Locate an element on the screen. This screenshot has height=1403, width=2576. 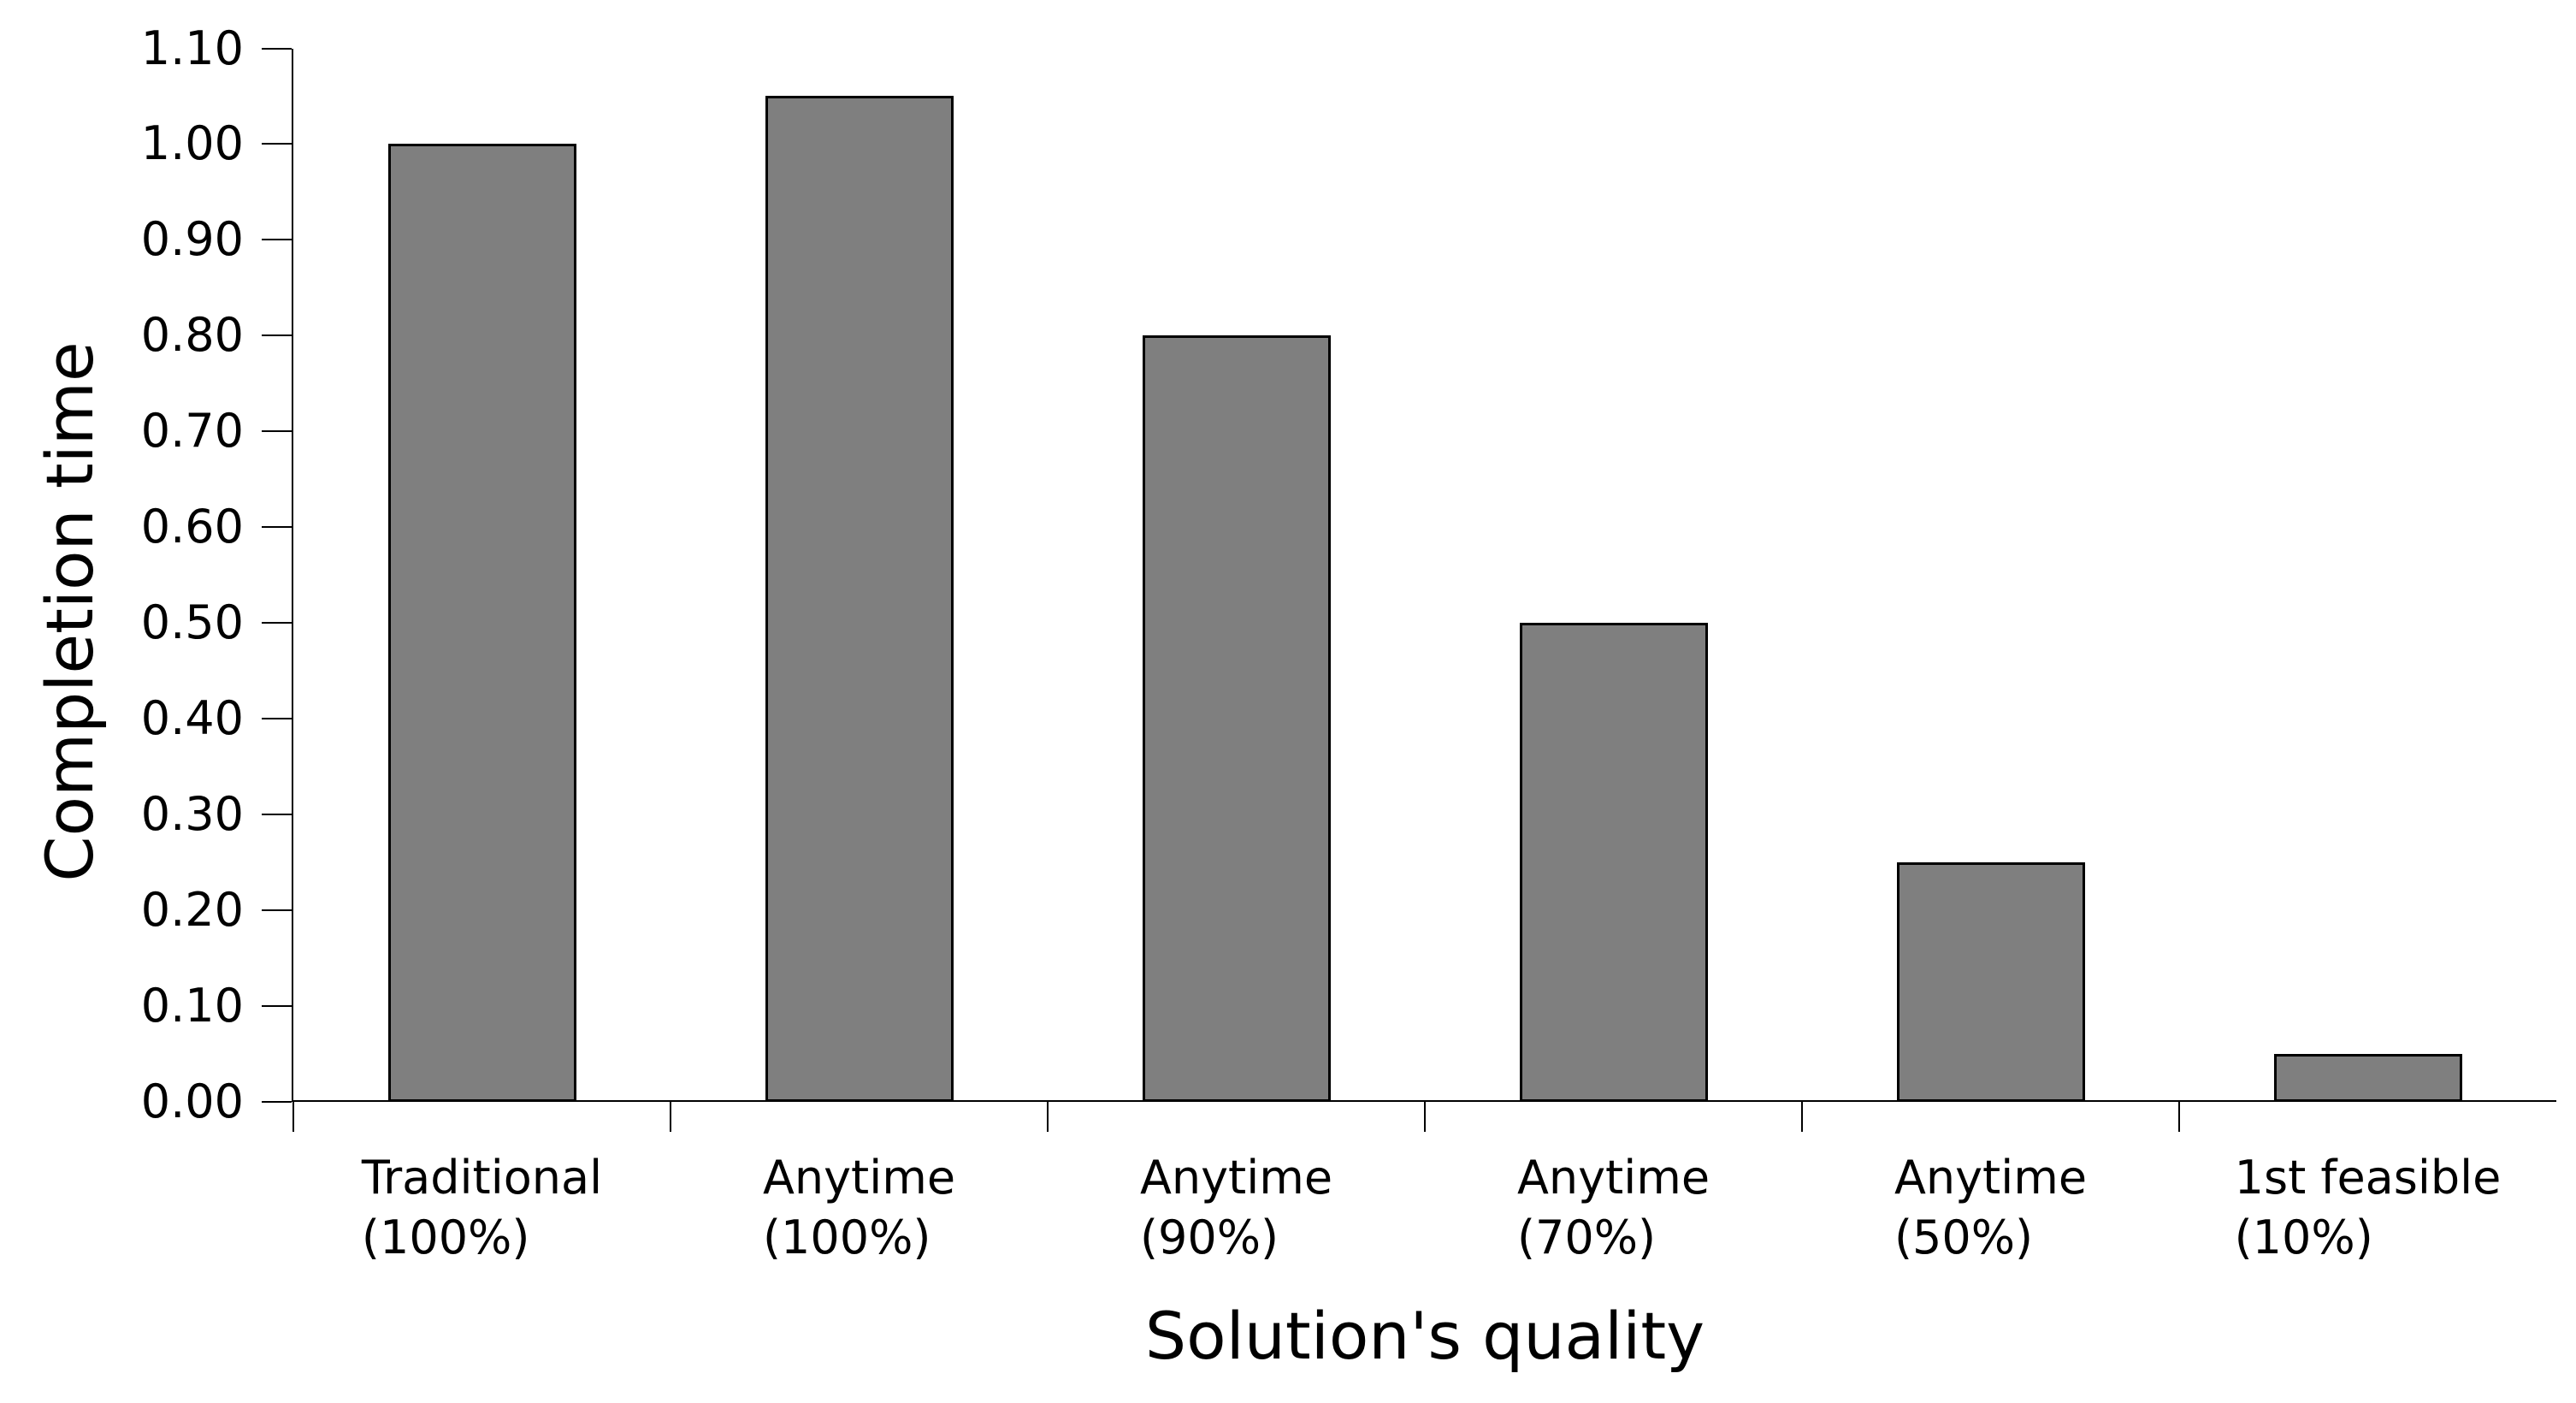
y-tick-label: 0.80 is located at coordinates (192, 335).